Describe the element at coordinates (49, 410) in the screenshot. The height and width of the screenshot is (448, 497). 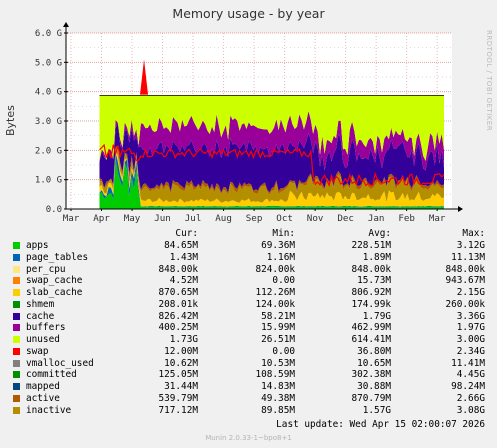
I see `legend-series-name: inactive` at that location.